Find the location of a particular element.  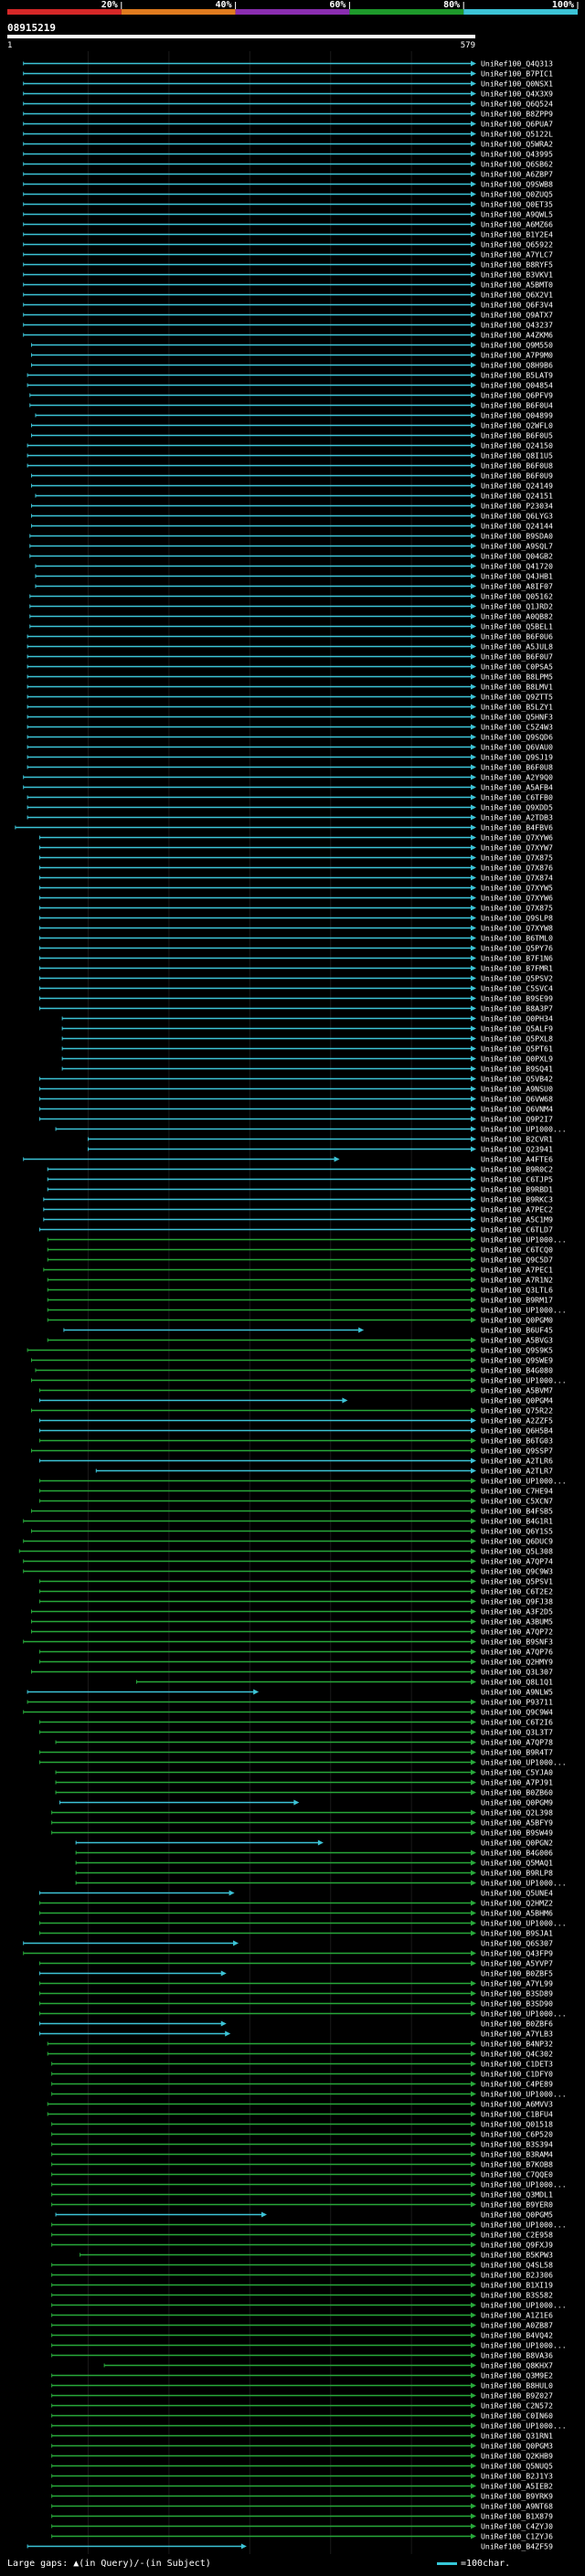

hit-label: UniRef100_B6F0U9 is located at coordinates (517, 476).